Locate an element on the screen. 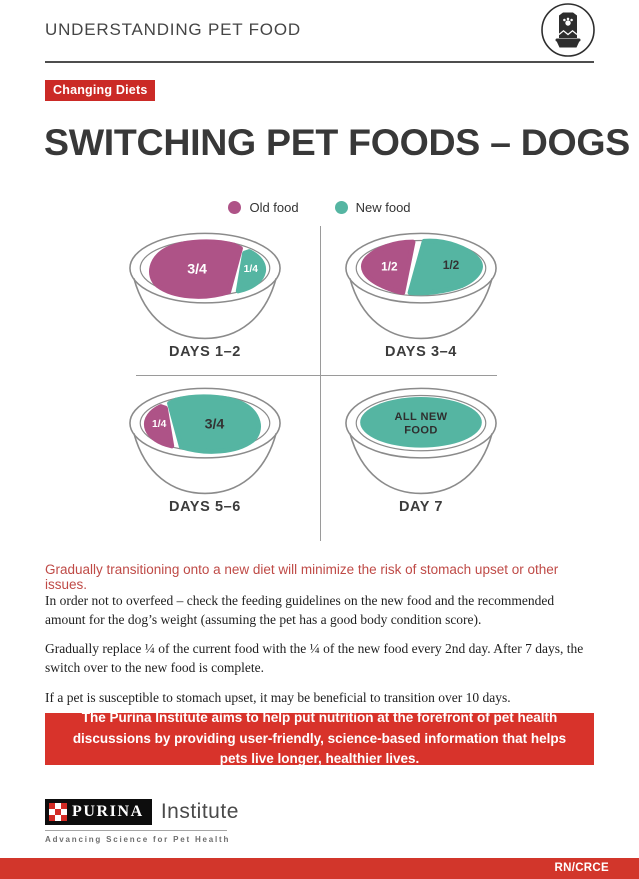 Image resolution: width=639 pixels, height=879 pixels. all-new-food-label-line2: FOOD is located at coordinates (421, 430).